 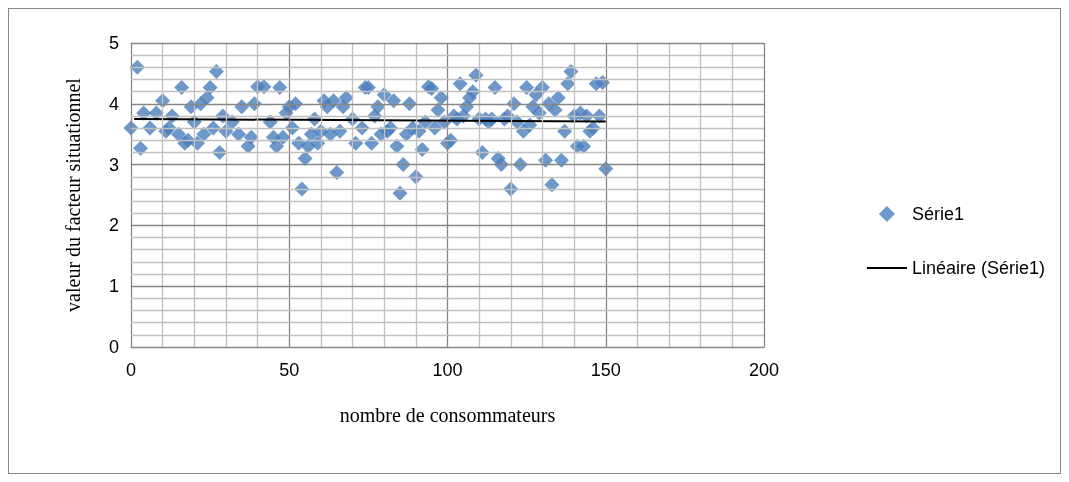 I want to click on y-tick-label: 3, so click(x=113, y=164).